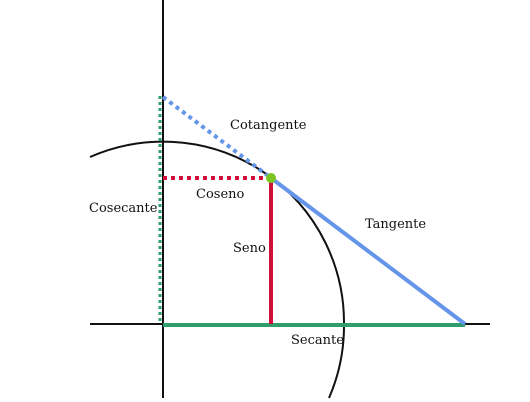 The width and height of the screenshot is (530, 402). I want to click on secante-label: Secante, so click(317, 340).